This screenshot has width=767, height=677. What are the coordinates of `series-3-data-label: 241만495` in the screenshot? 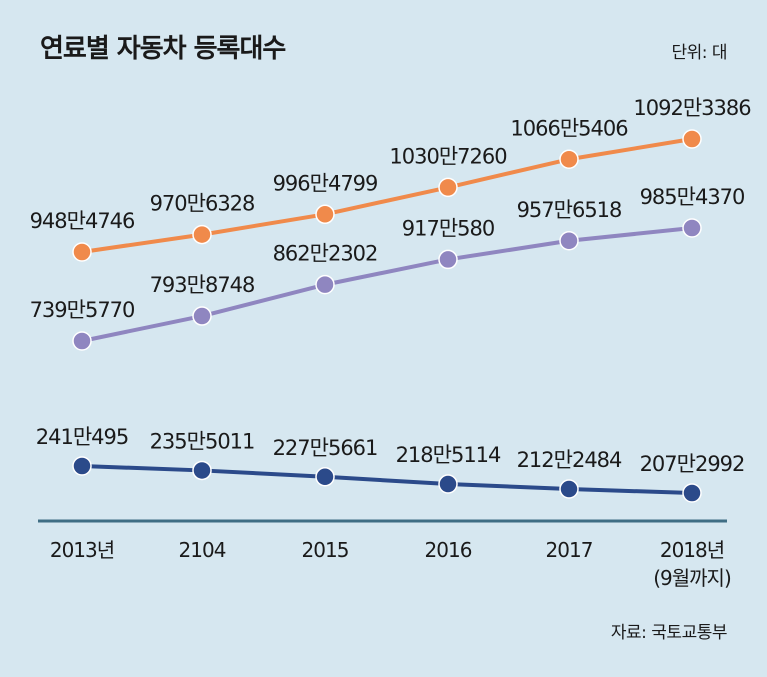 It's located at (82, 437).